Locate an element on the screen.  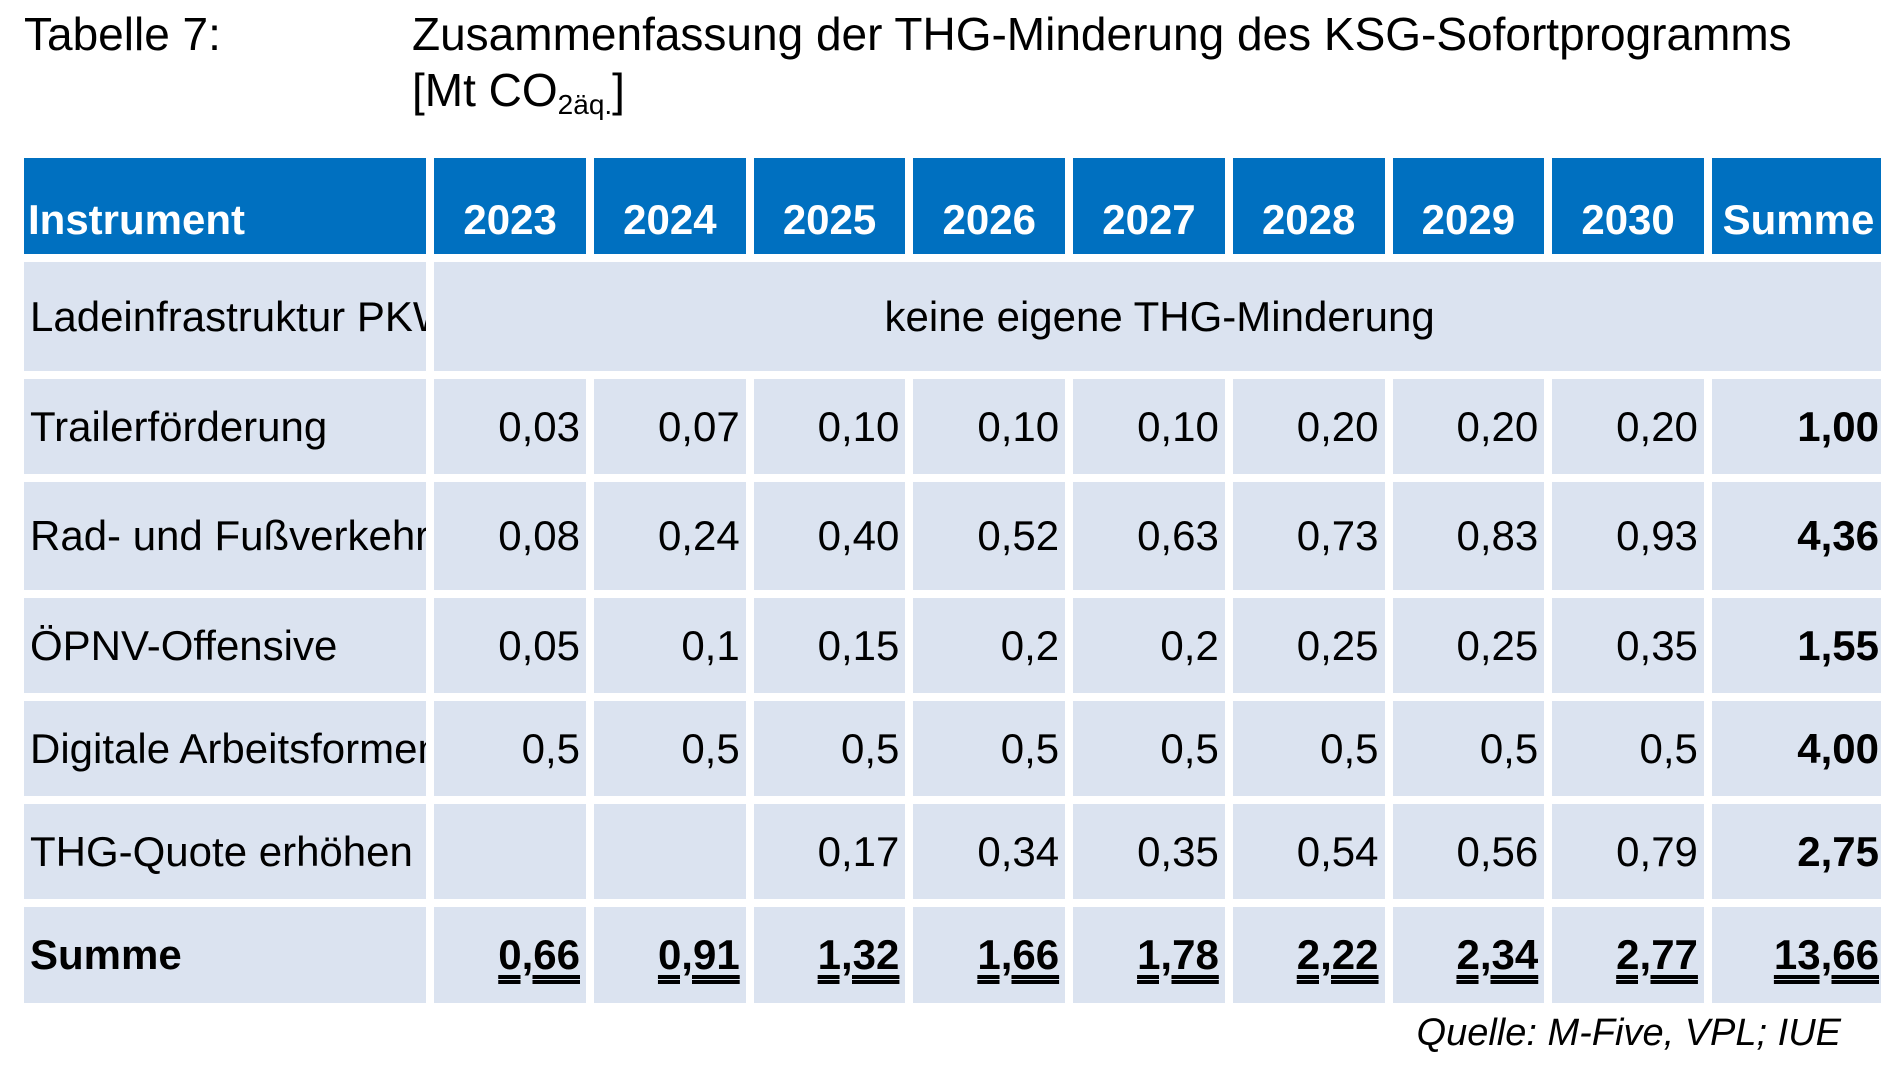
cell-row-sum: 1,00 is located at coordinates (1796, 426).